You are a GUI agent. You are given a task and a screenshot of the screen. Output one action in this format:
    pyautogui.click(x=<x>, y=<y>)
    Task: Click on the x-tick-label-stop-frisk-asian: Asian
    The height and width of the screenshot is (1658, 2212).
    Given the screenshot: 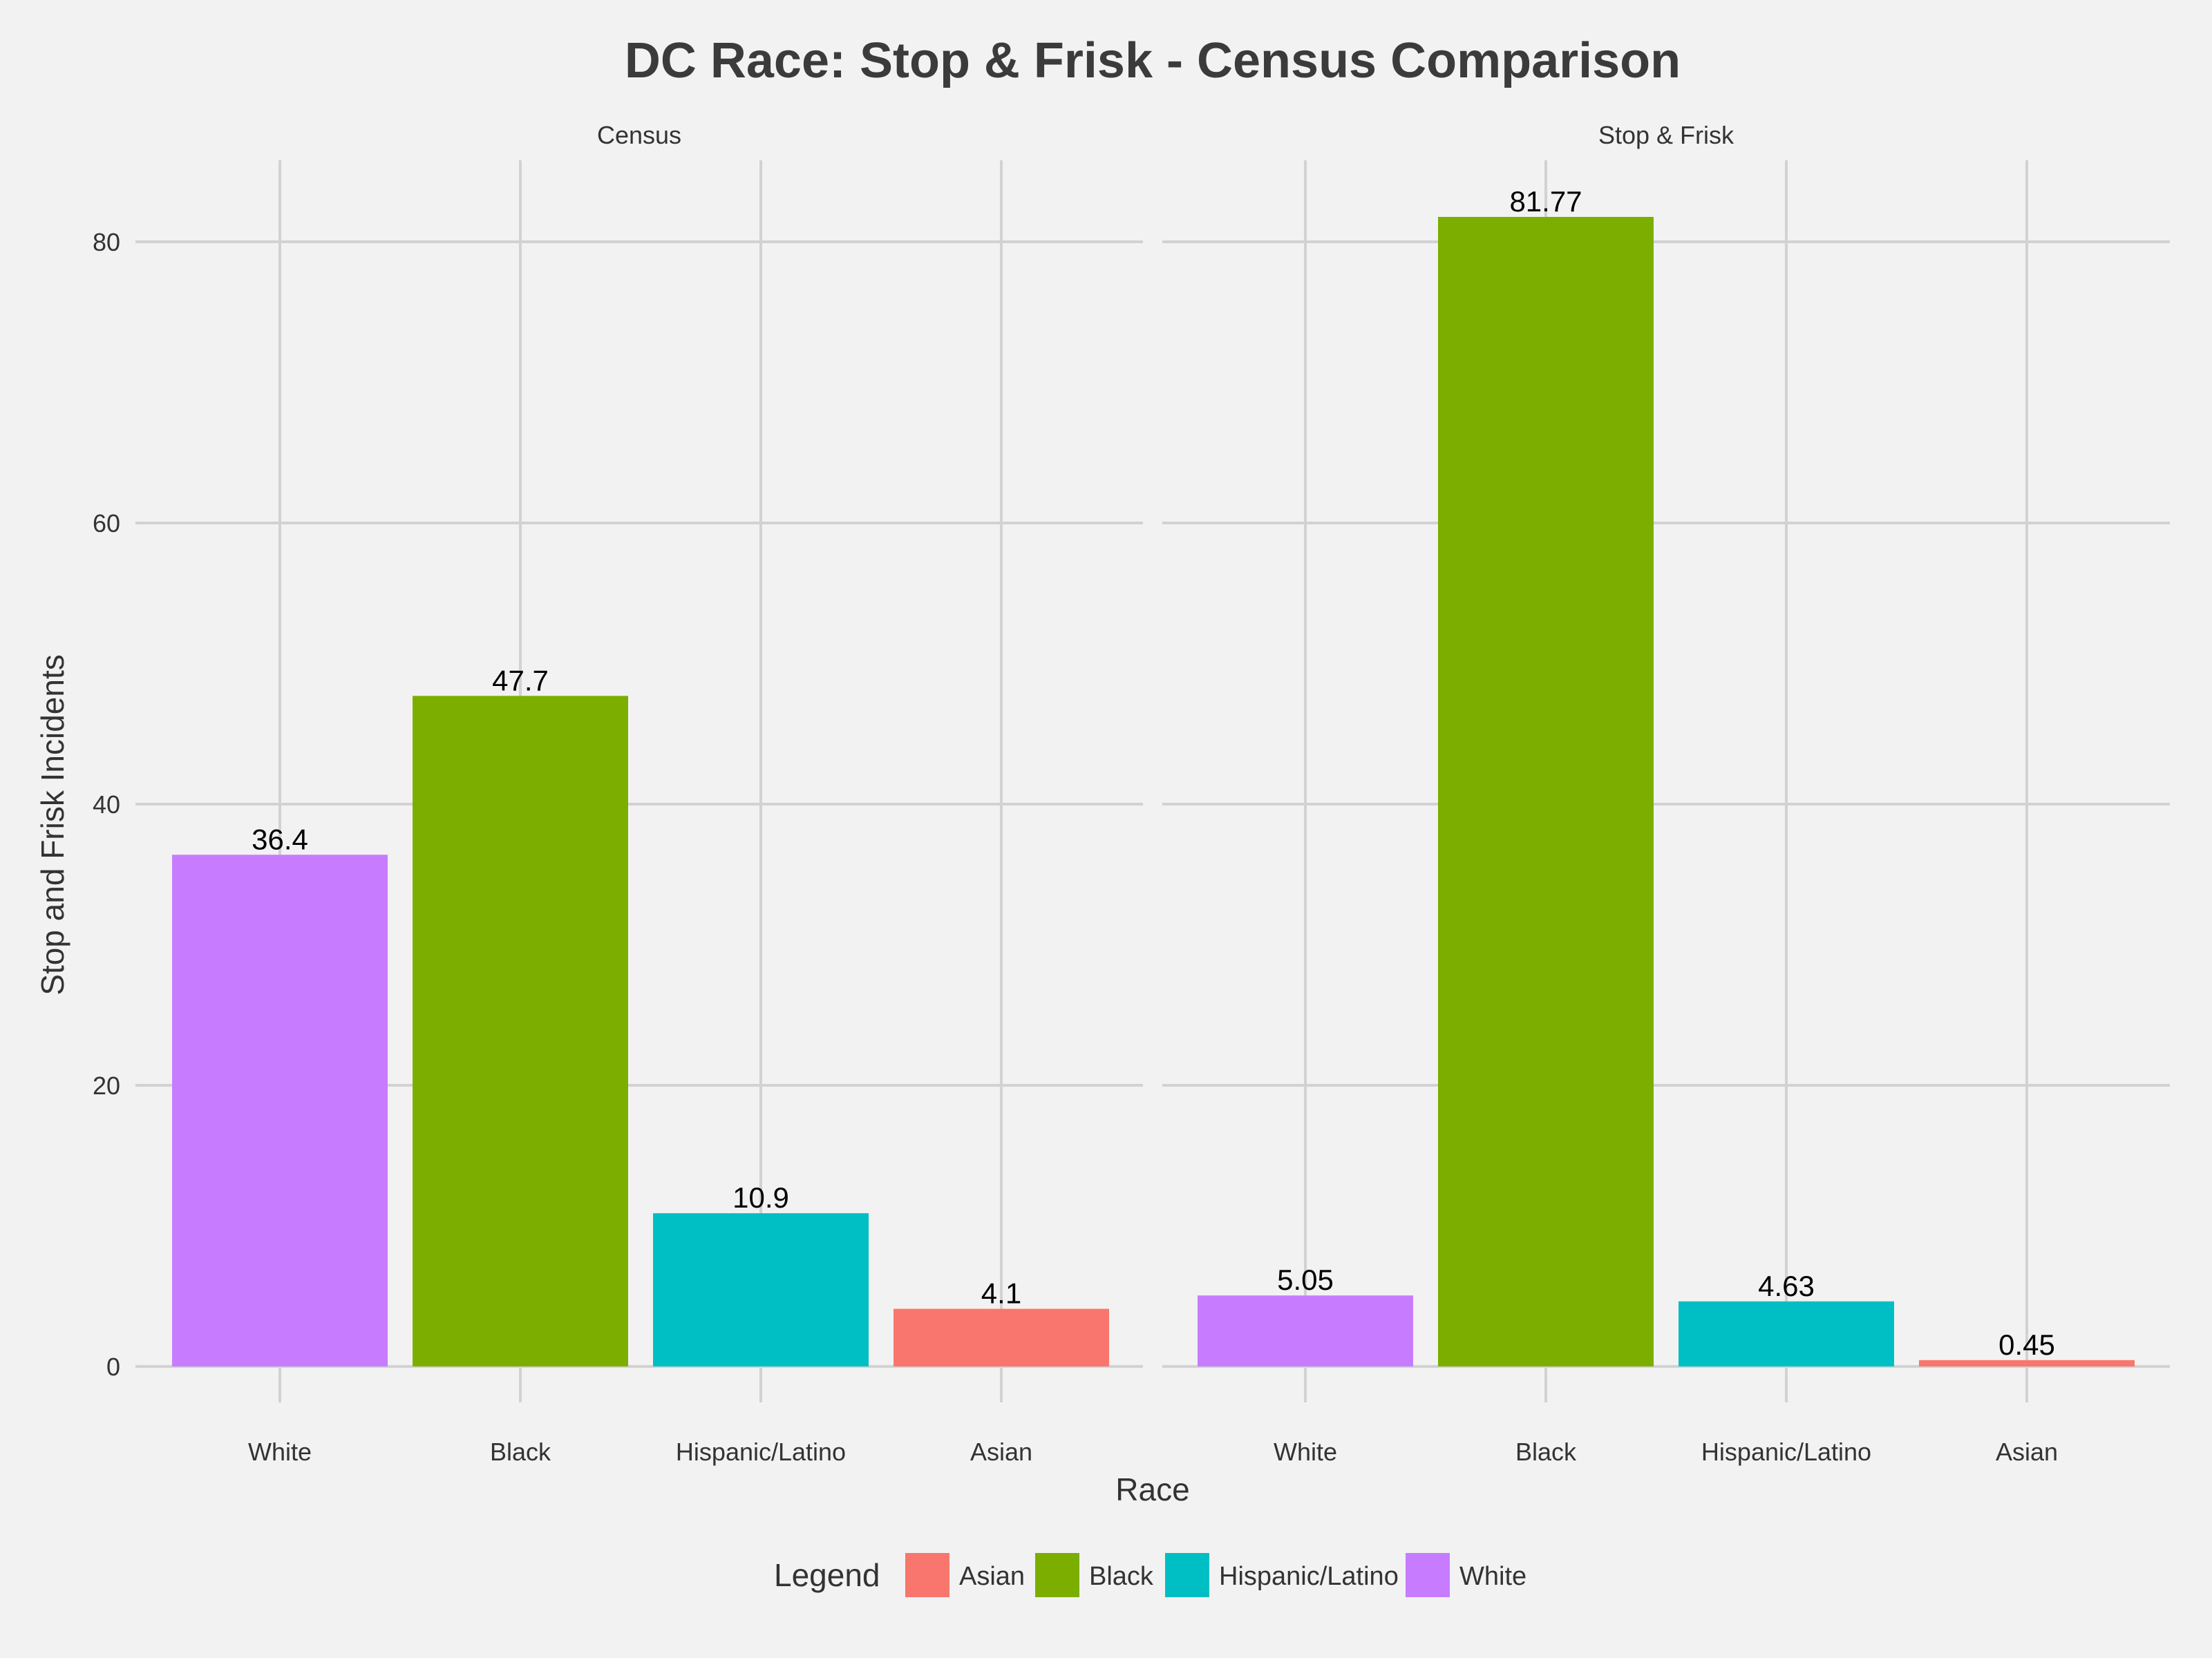 What is the action you would take?
    pyautogui.click(x=2027, y=1452)
    